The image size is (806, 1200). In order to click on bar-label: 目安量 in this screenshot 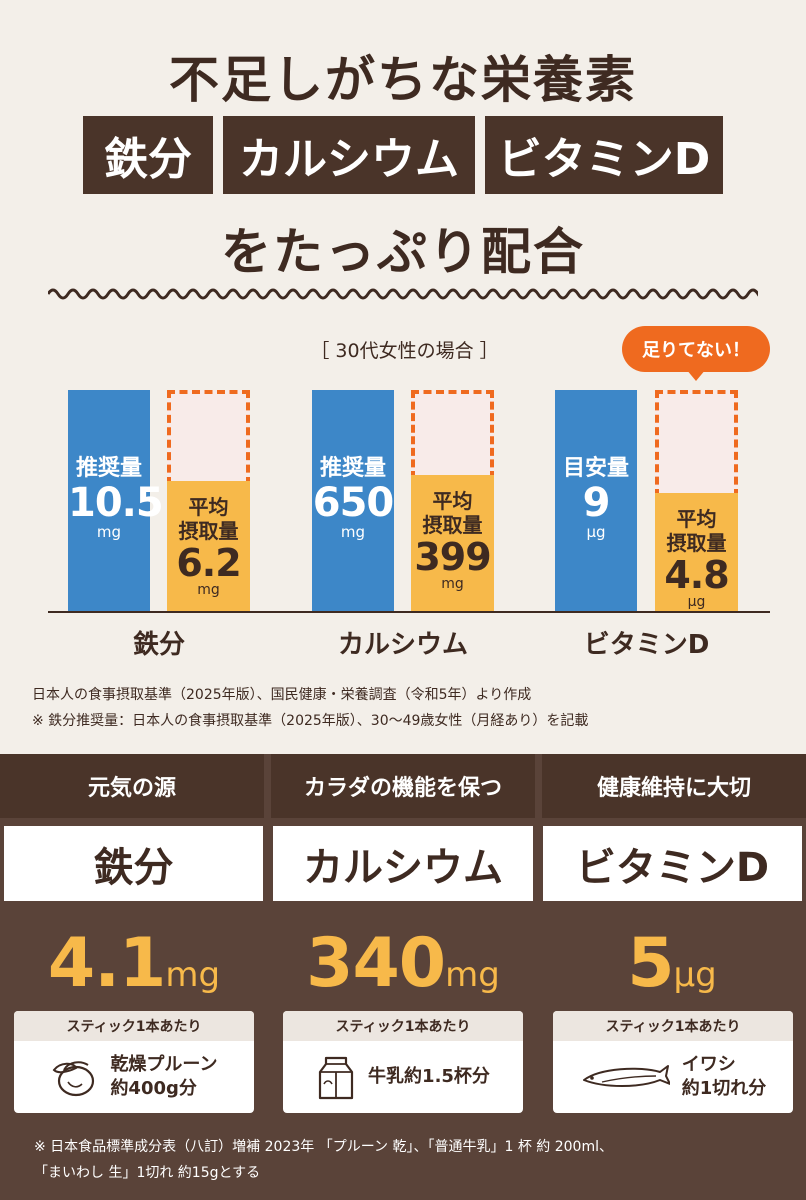, I will do `click(595, 468)`.